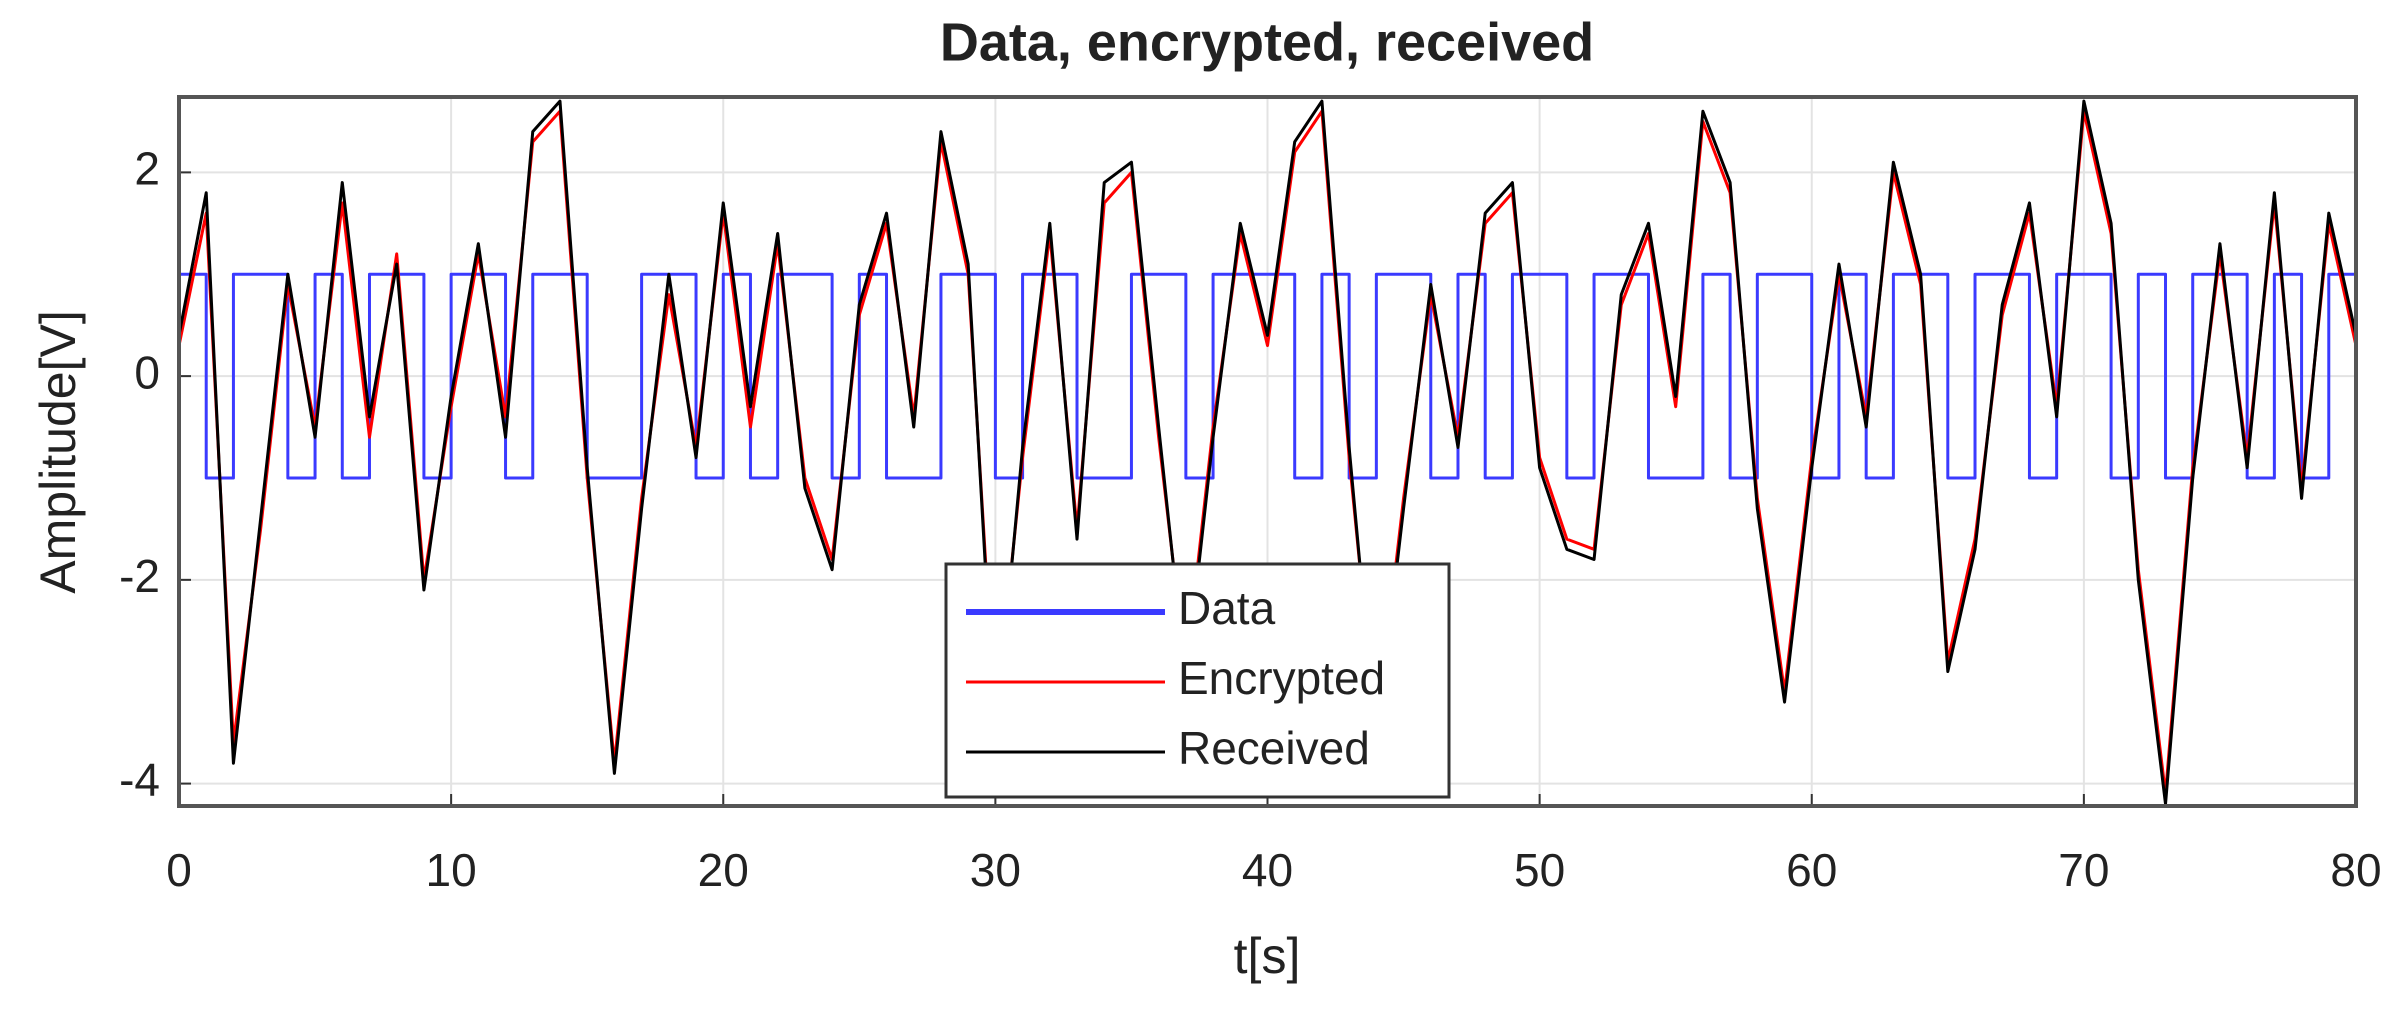 The width and height of the screenshot is (2402, 1009). I want to click on x-tick-label: 70, so click(2083, 870).